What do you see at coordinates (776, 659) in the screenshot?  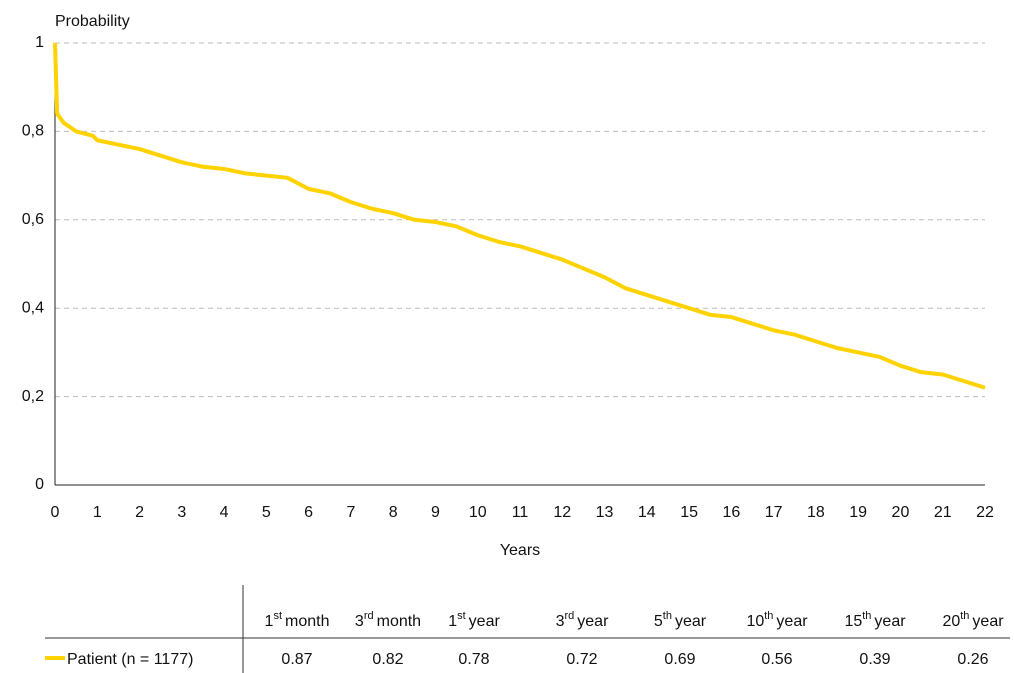 I see `table-cell: 0.56` at bounding box center [776, 659].